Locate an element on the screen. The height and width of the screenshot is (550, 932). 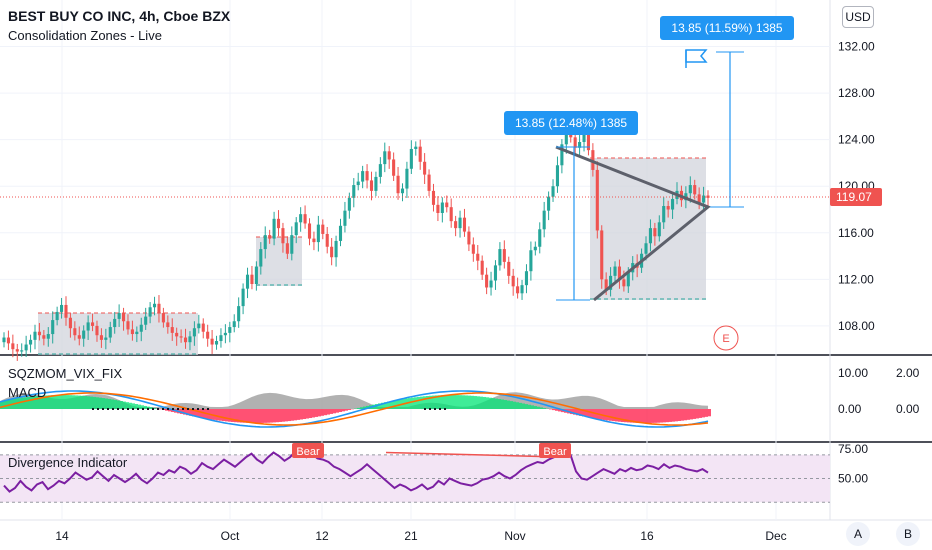
macd-label: MACD is located at coordinates (27, 392).